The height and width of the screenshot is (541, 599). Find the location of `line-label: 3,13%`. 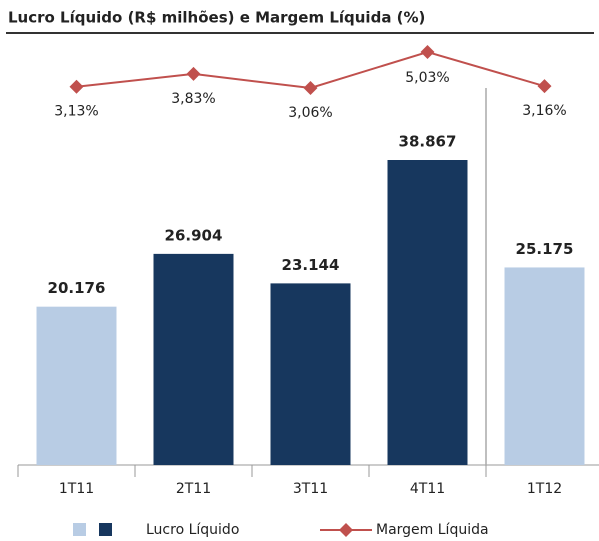

line-label: 3,13% is located at coordinates (76, 112).